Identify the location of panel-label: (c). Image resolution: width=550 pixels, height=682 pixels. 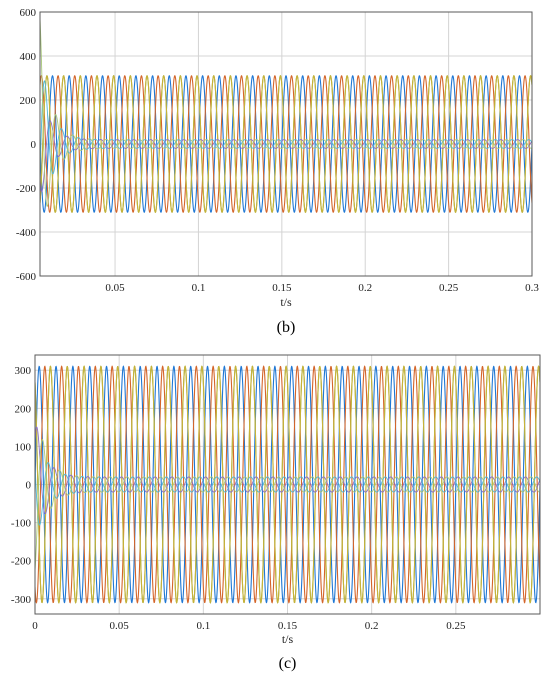
(288, 663).